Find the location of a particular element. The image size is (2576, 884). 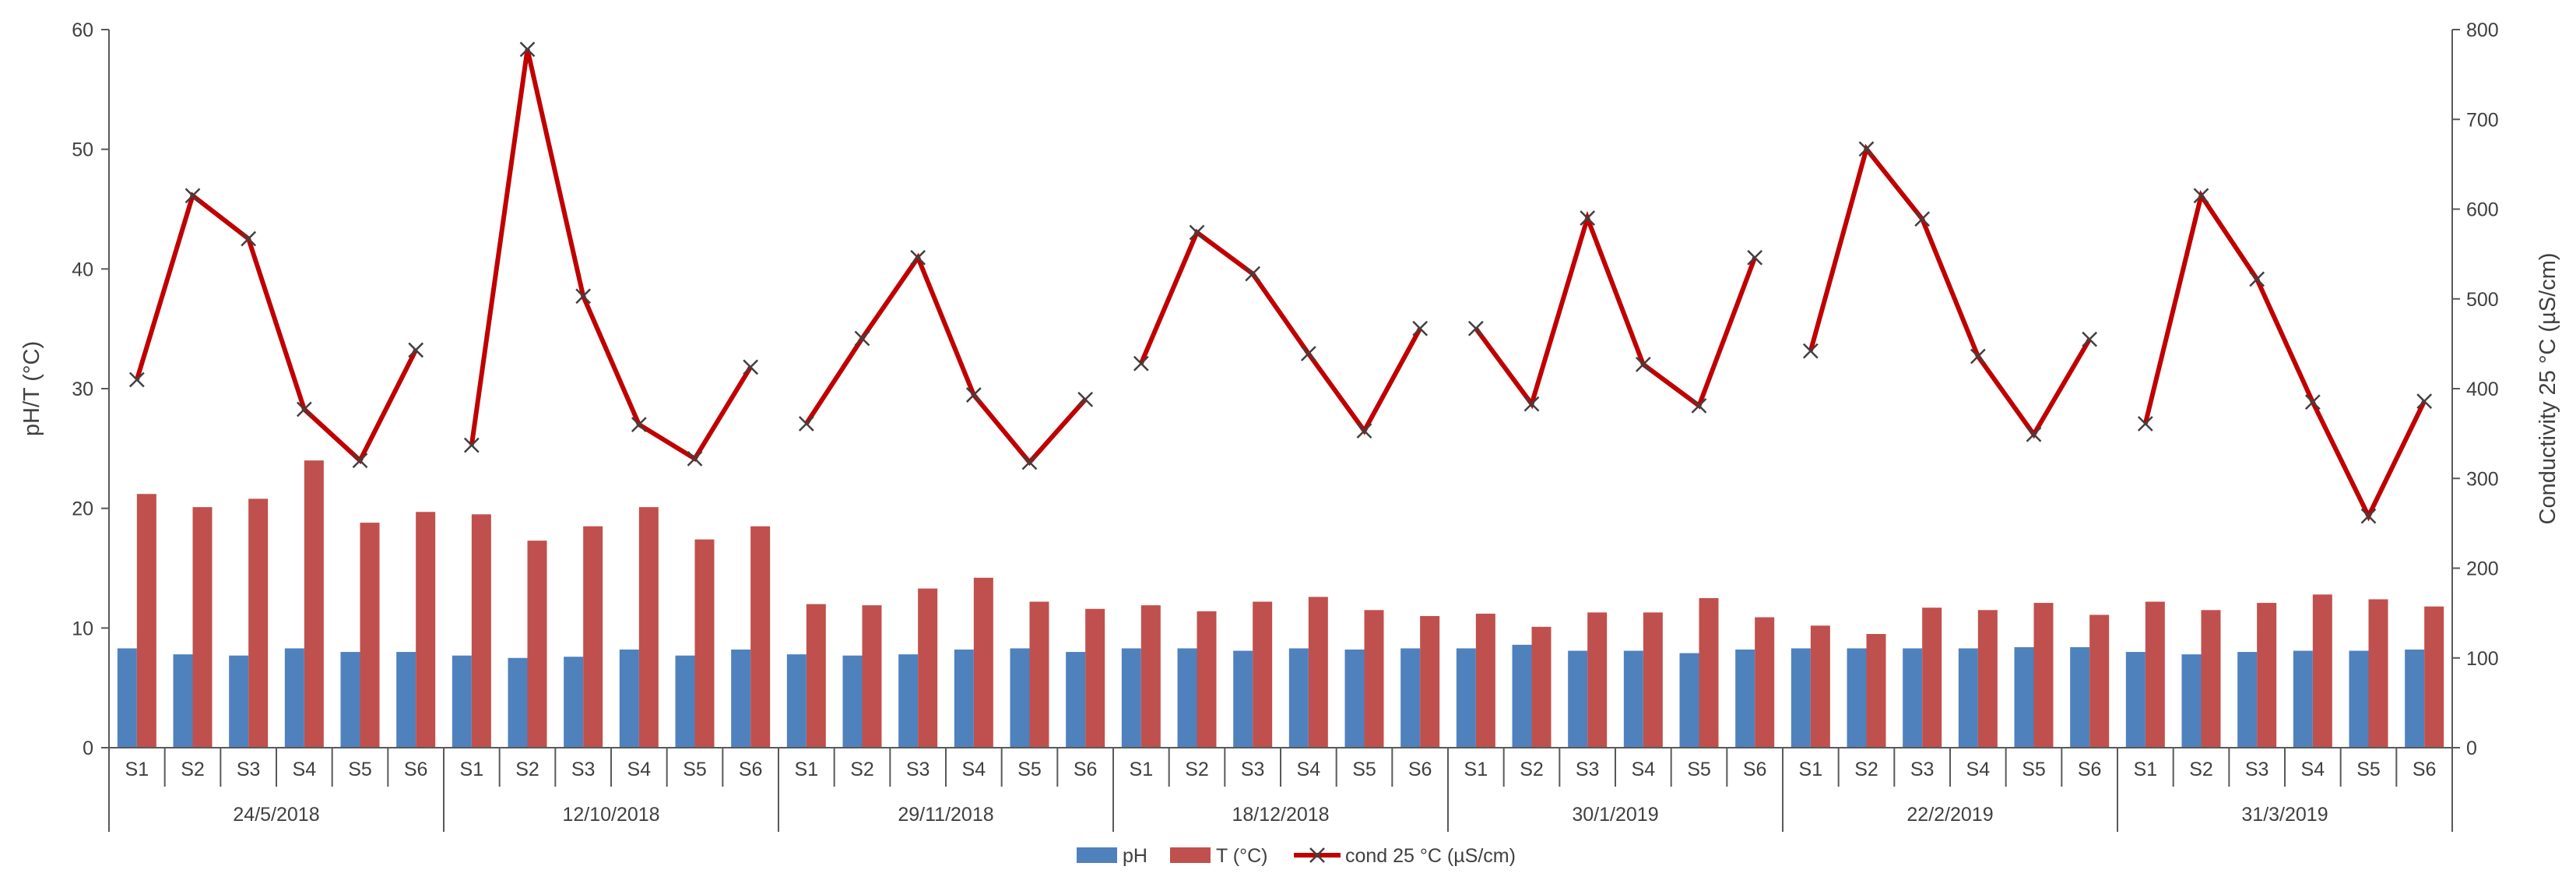

right-axis-tick-label: 500 is located at coordinates (2482, 300).